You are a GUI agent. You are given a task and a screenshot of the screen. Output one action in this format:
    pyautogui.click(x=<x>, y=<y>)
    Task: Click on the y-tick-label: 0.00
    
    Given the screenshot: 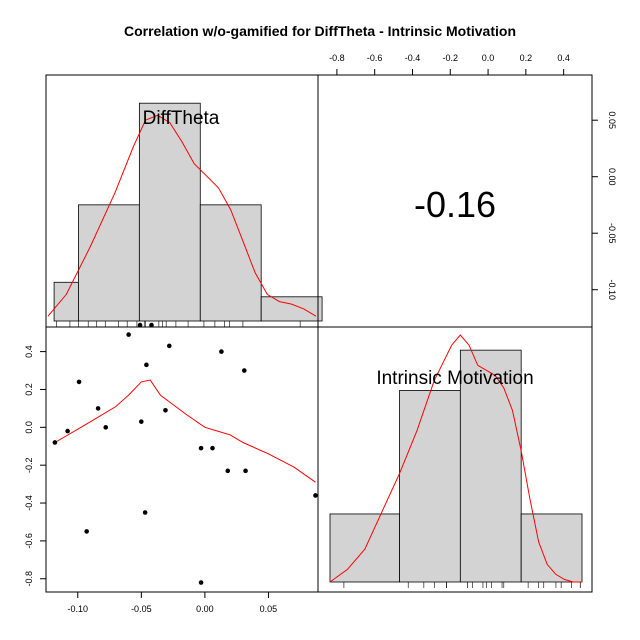 What is the action you would take?
    pyautogui.click(x=612, y=177)
    